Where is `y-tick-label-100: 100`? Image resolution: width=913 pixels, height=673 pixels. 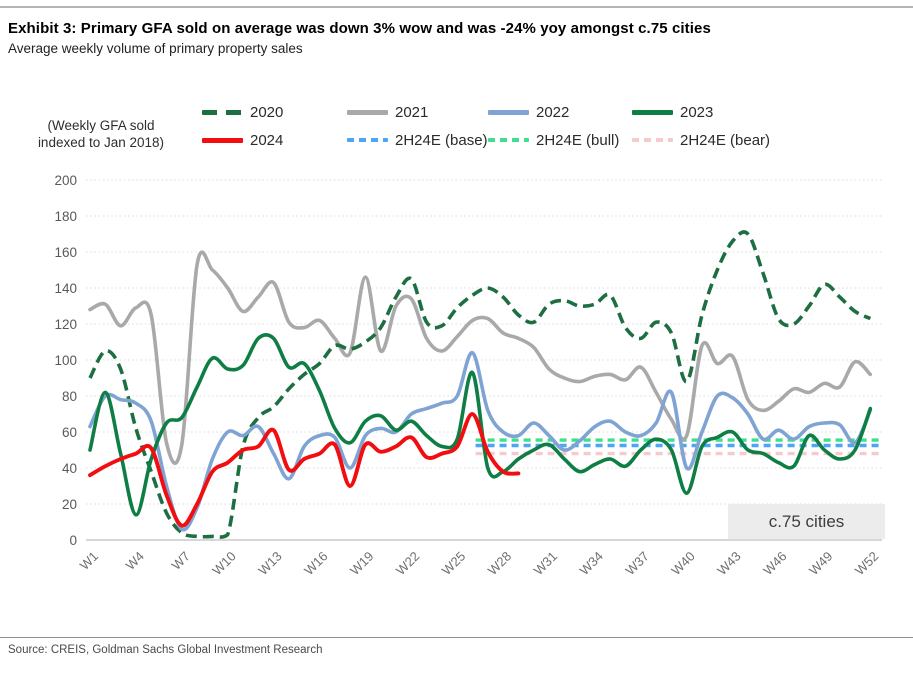
y-tick-label-100: 100 is located at coordinates (65, 360).